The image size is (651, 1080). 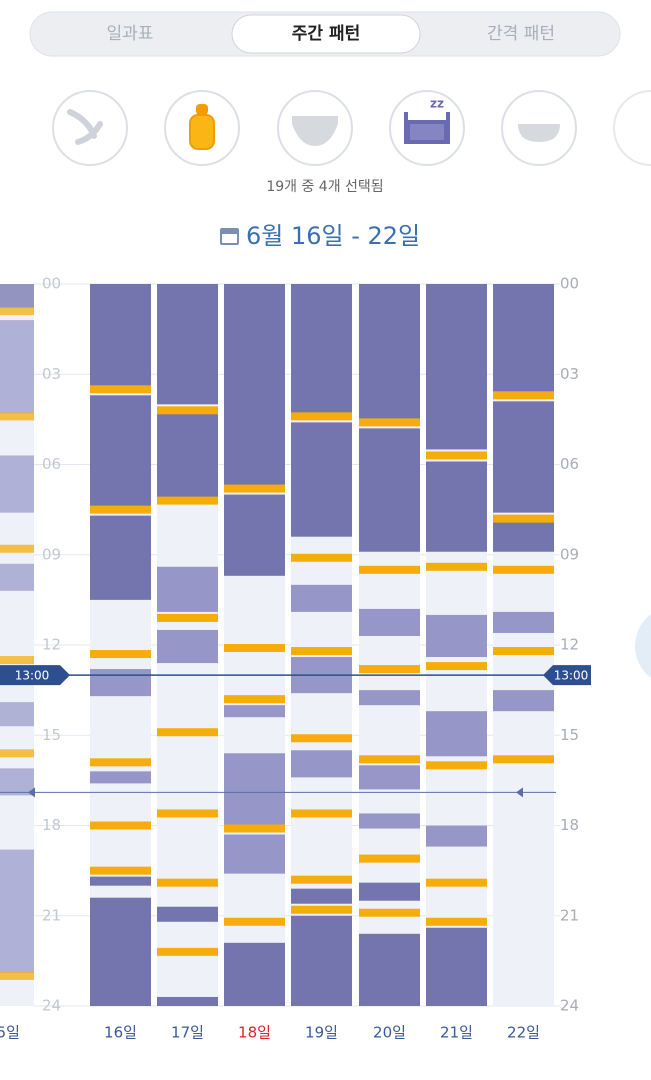 What do you see at coordinates (569, 915) in the screenshot?
I see `y-tick-label: 21` at bounding box center [569, 915].